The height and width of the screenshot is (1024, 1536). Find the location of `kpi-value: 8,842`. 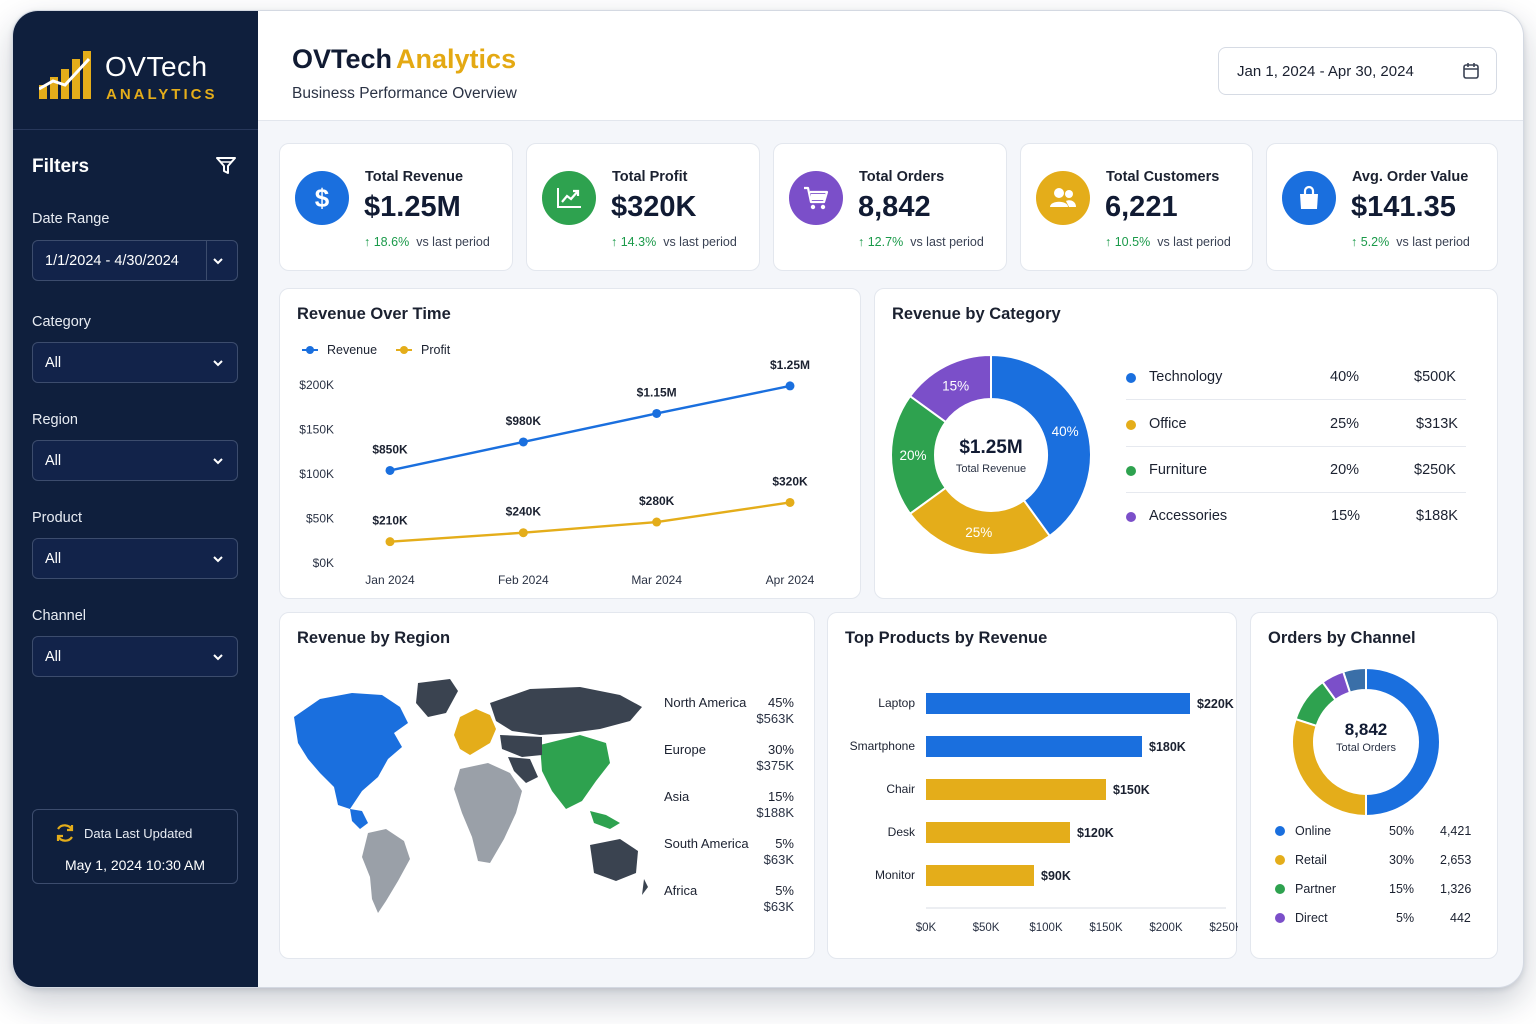

kpi-value: 8,842 is located at coordinates (894, 207).